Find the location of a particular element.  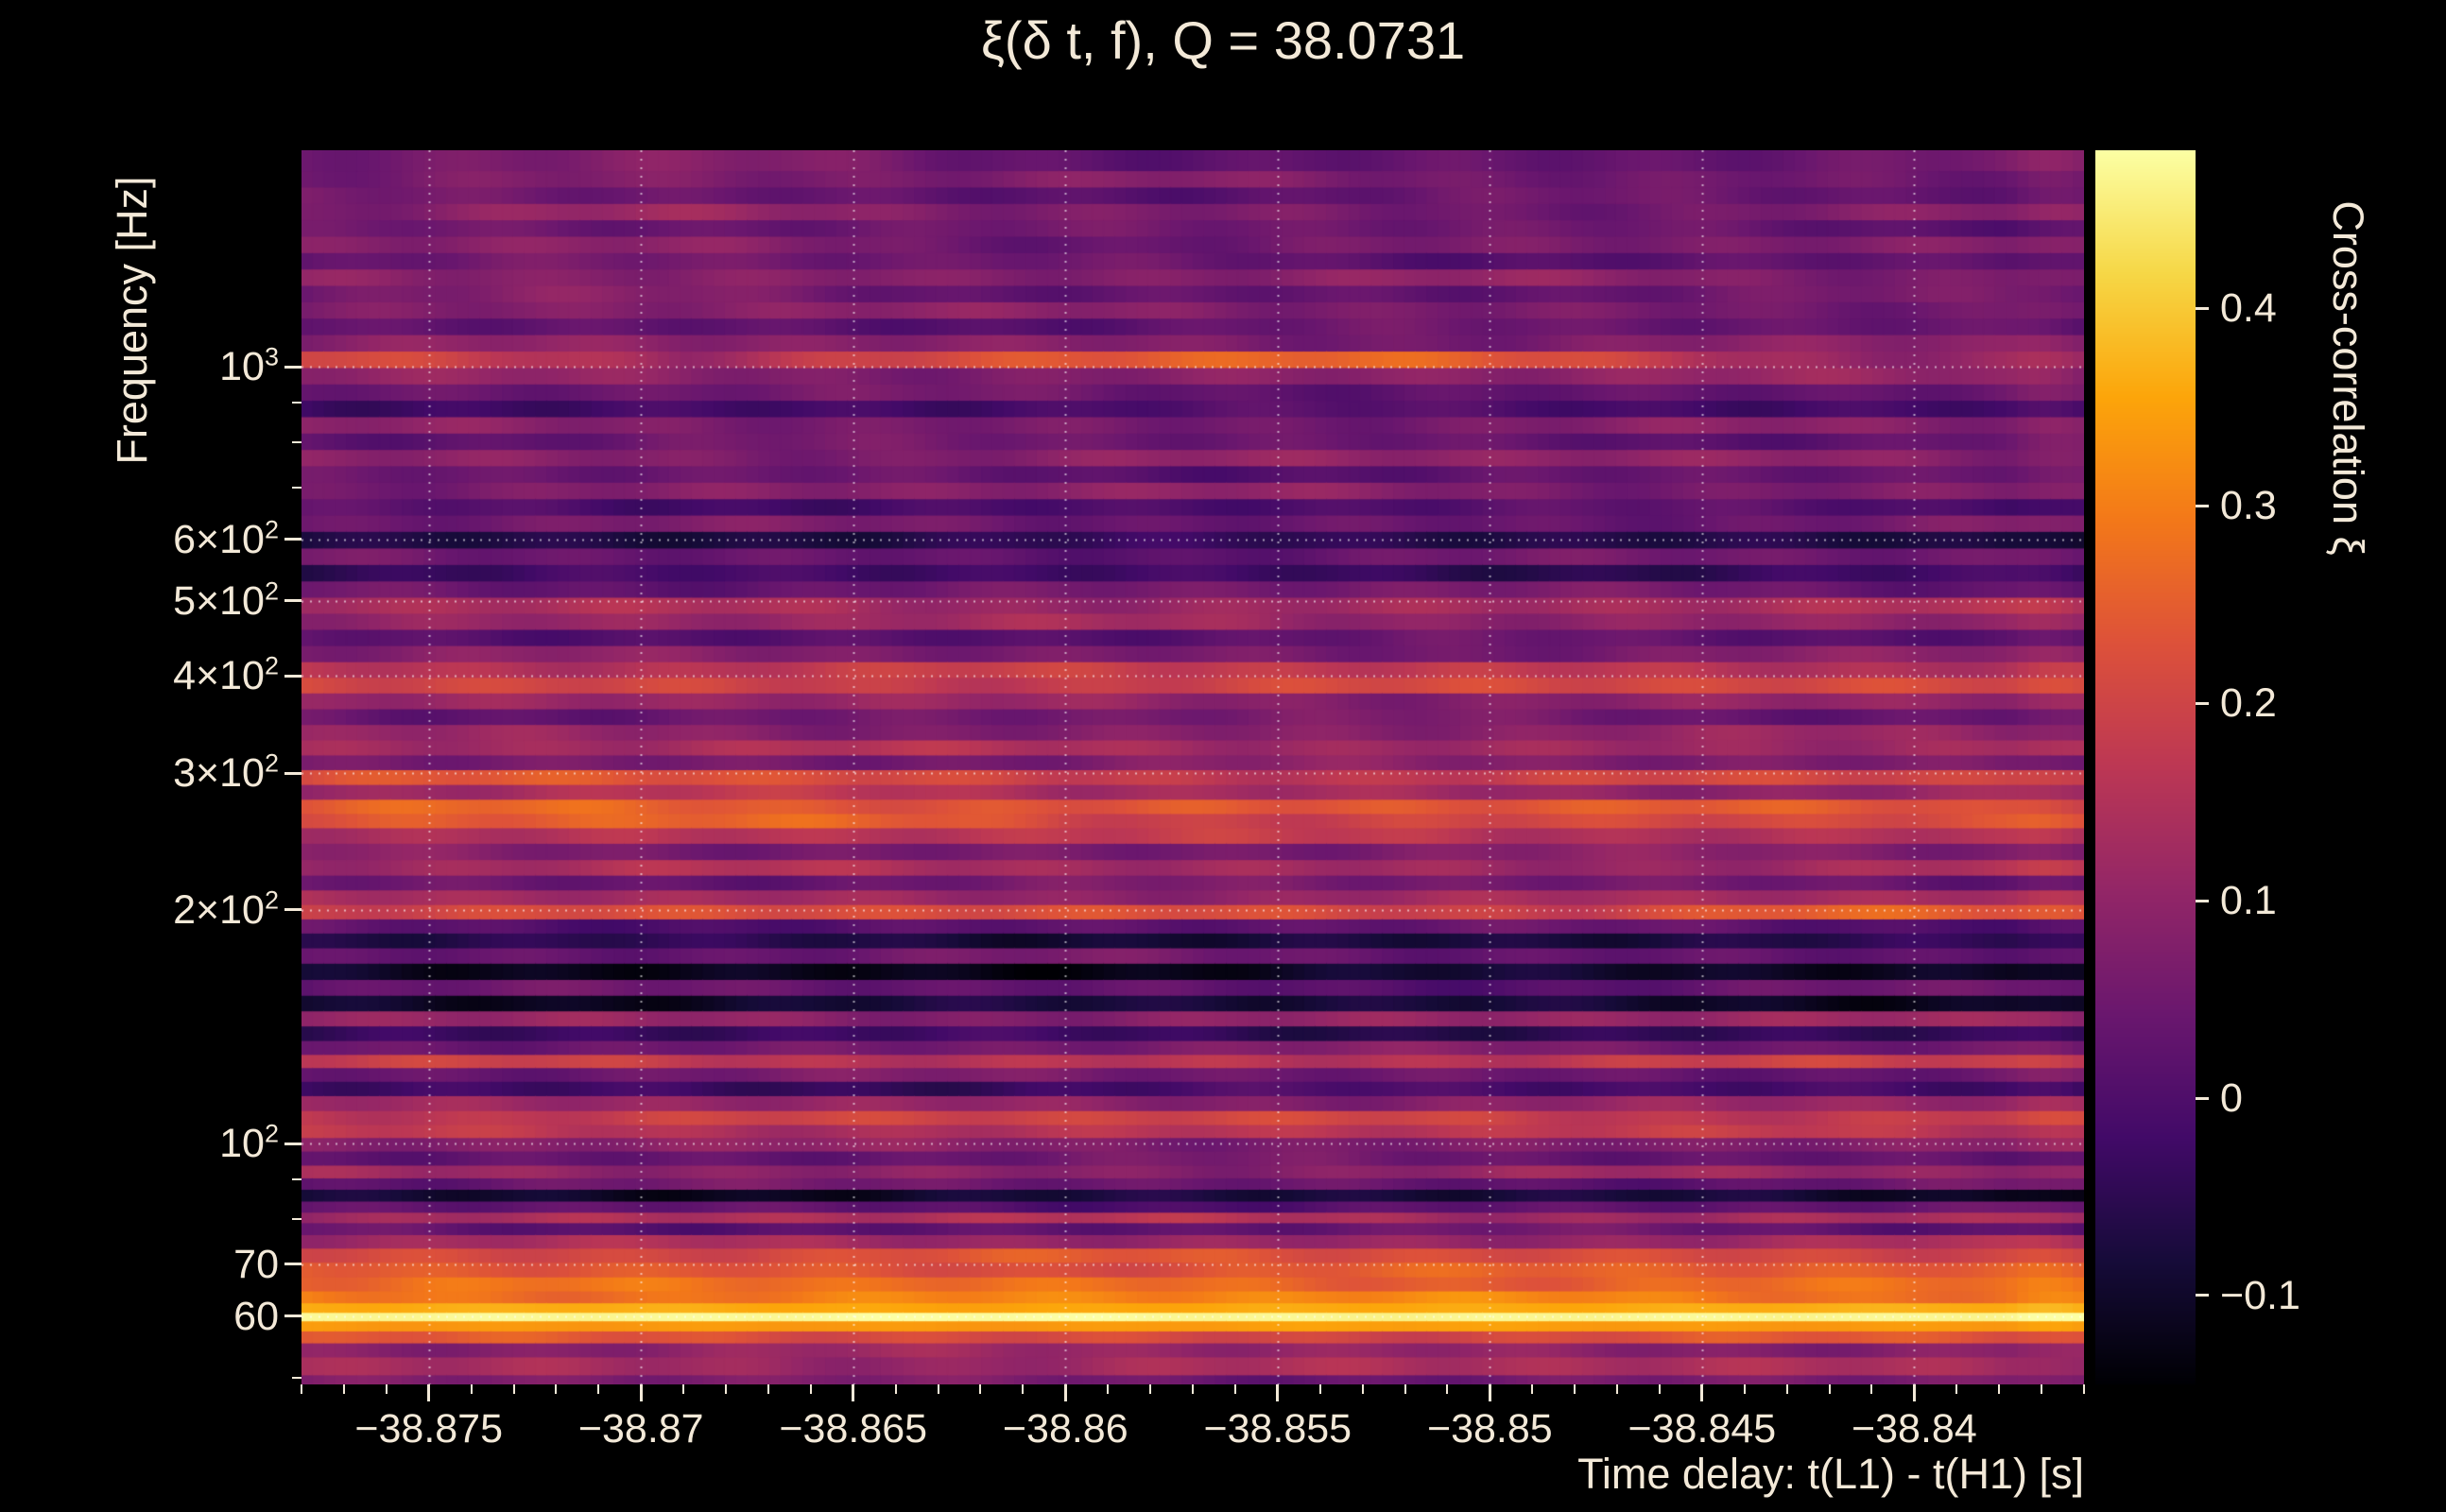

x-tick-label: −38.875 is located at coordinates (429, 1429).